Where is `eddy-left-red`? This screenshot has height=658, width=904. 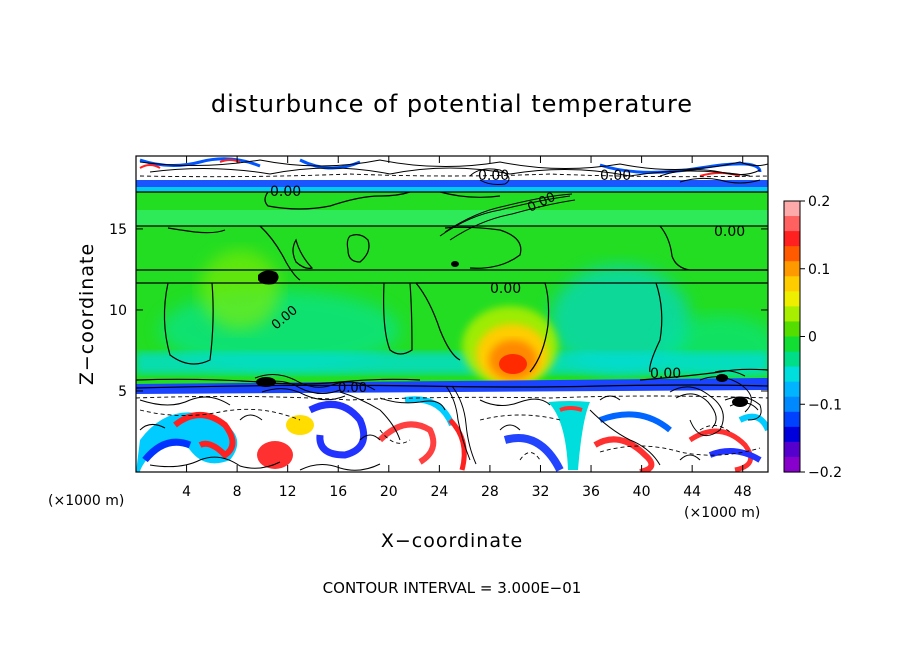 eddy-left-red is located at coordinates (204, 435).